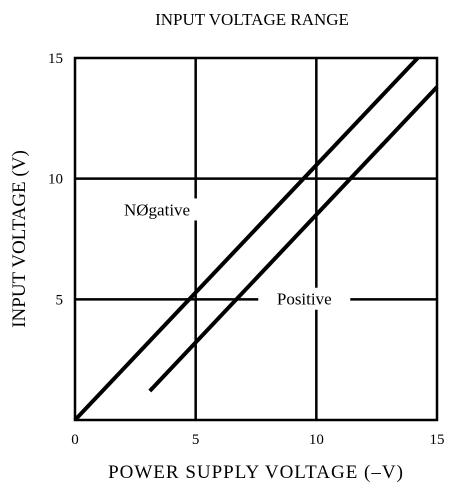 The width and height of the screenshot is (449, 495). I want to click on x-tick-label: 0, so click(75, 440).